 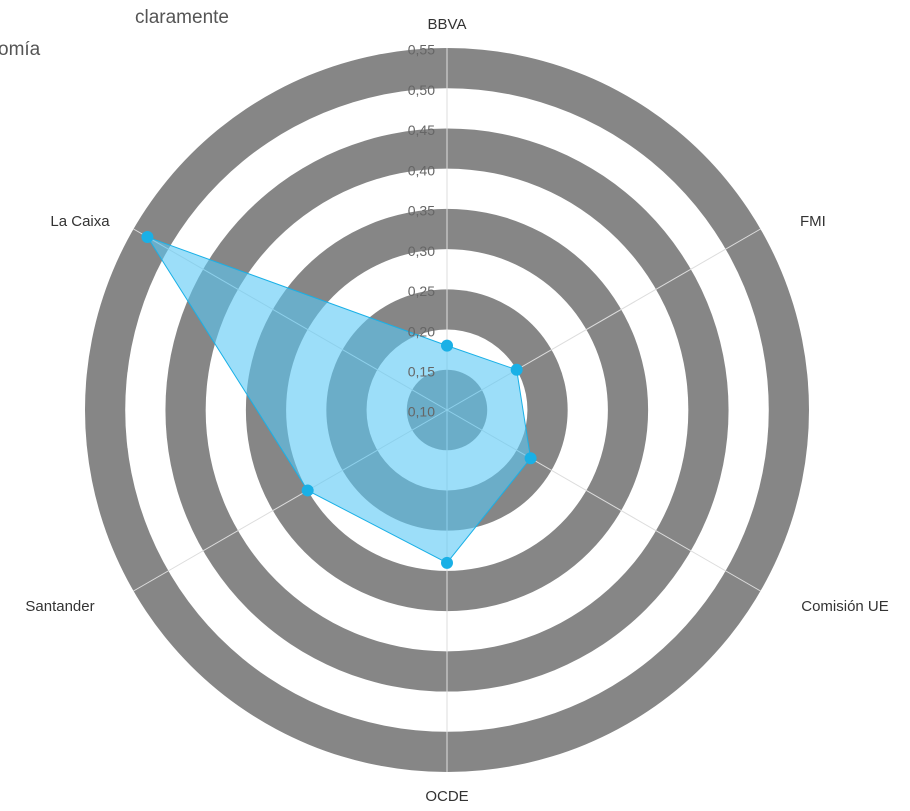 I want to click on y-tick-label: 0,15, so click(x=421, y=371).